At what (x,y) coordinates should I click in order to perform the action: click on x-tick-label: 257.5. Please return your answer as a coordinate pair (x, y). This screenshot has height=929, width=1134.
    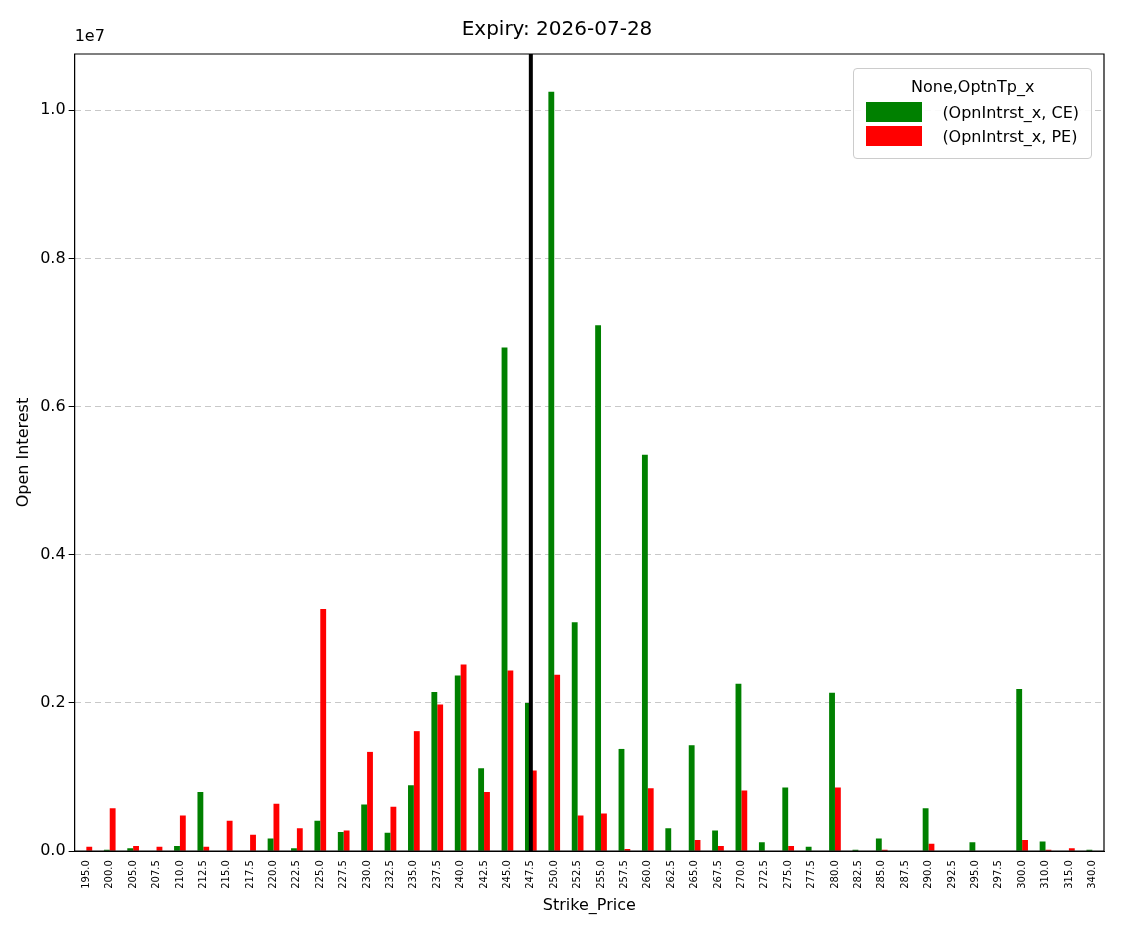
    Looking at the image, I should click on (624, 874).